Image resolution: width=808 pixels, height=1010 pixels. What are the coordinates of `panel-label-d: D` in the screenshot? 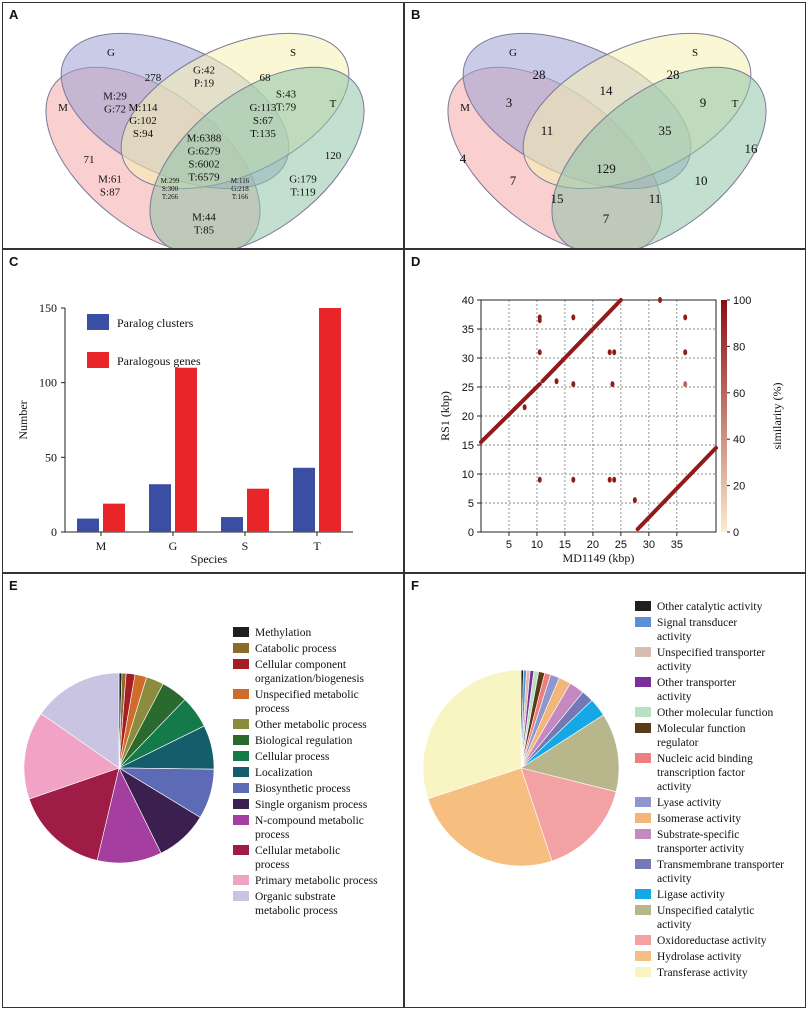 It's located at (416, 261).